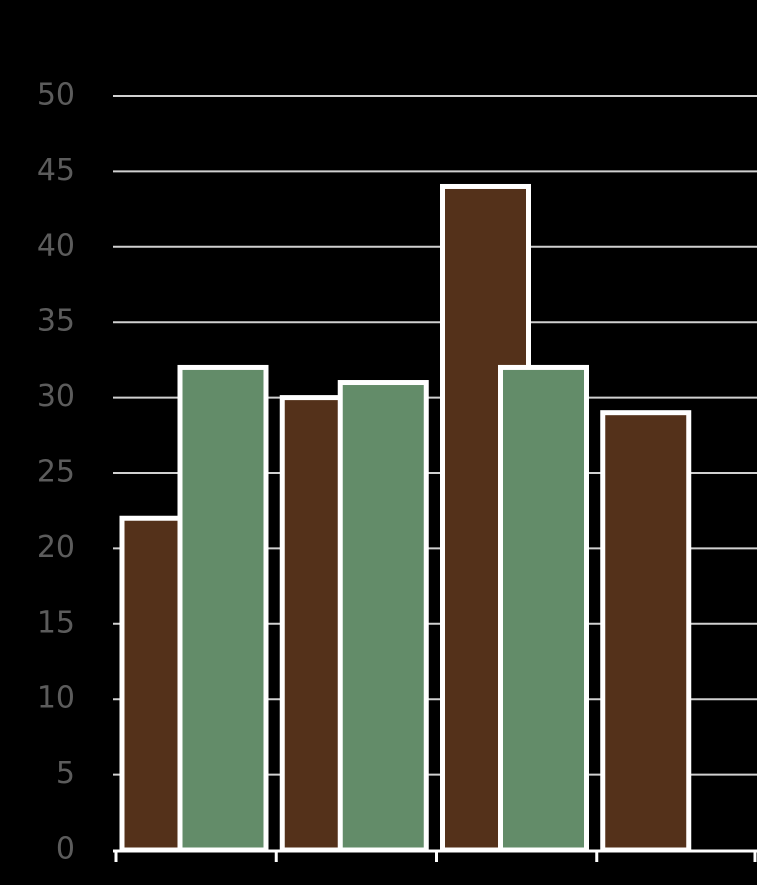 The image size is (757, 885). What do you see at coordinates (56, 622) in the screenshot?
I see `y-tick-label: 15` at bounding box center [56, 622].